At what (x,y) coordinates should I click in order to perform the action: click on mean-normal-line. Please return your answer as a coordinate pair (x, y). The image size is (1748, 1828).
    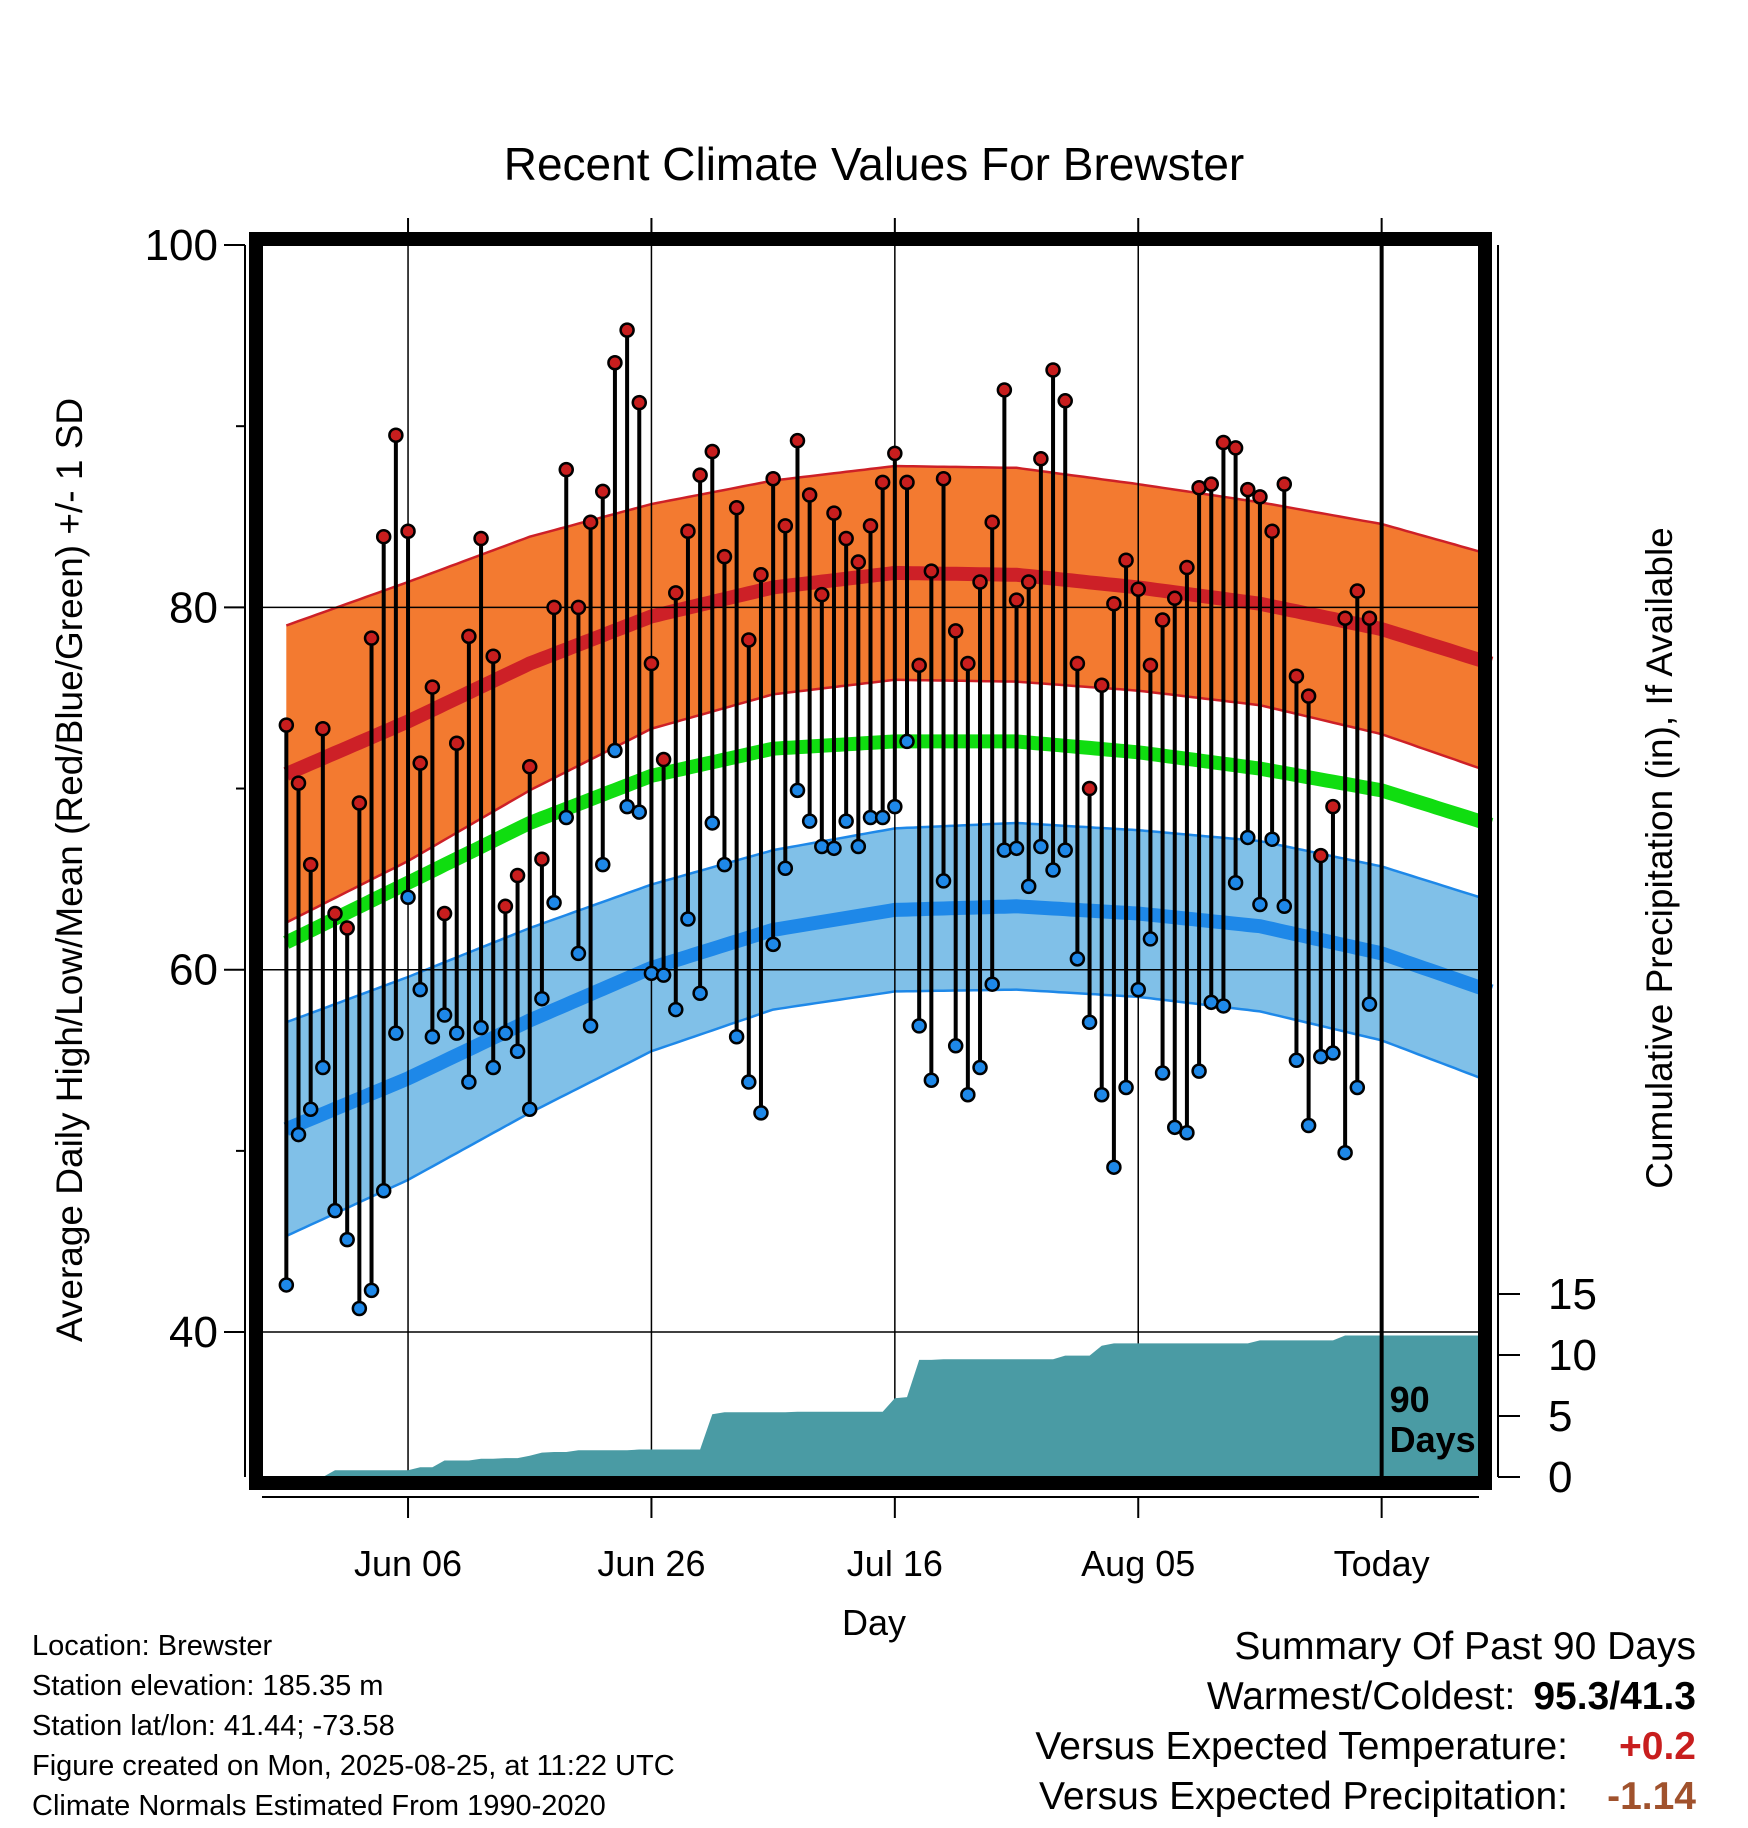
    Looking at the image, I should click on (888, 841).